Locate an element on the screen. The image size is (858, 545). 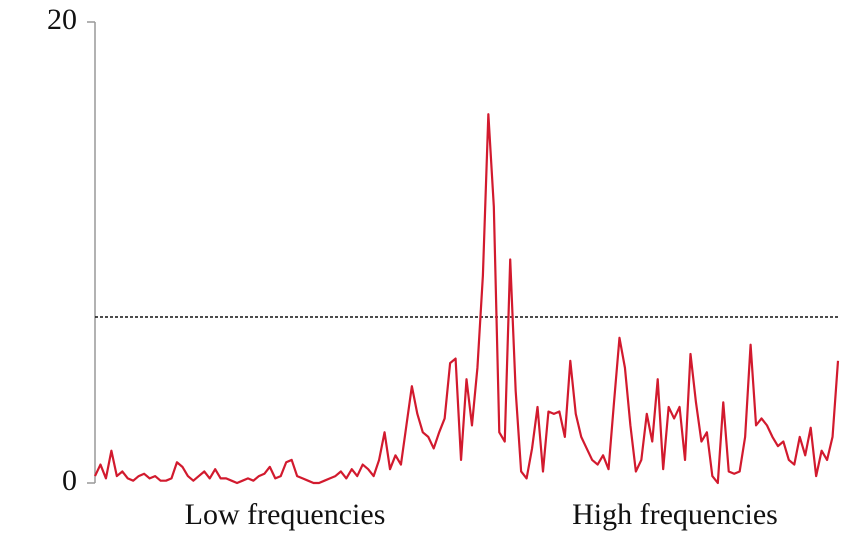
annotation: High frequencies is located at coordinates (675, 514).